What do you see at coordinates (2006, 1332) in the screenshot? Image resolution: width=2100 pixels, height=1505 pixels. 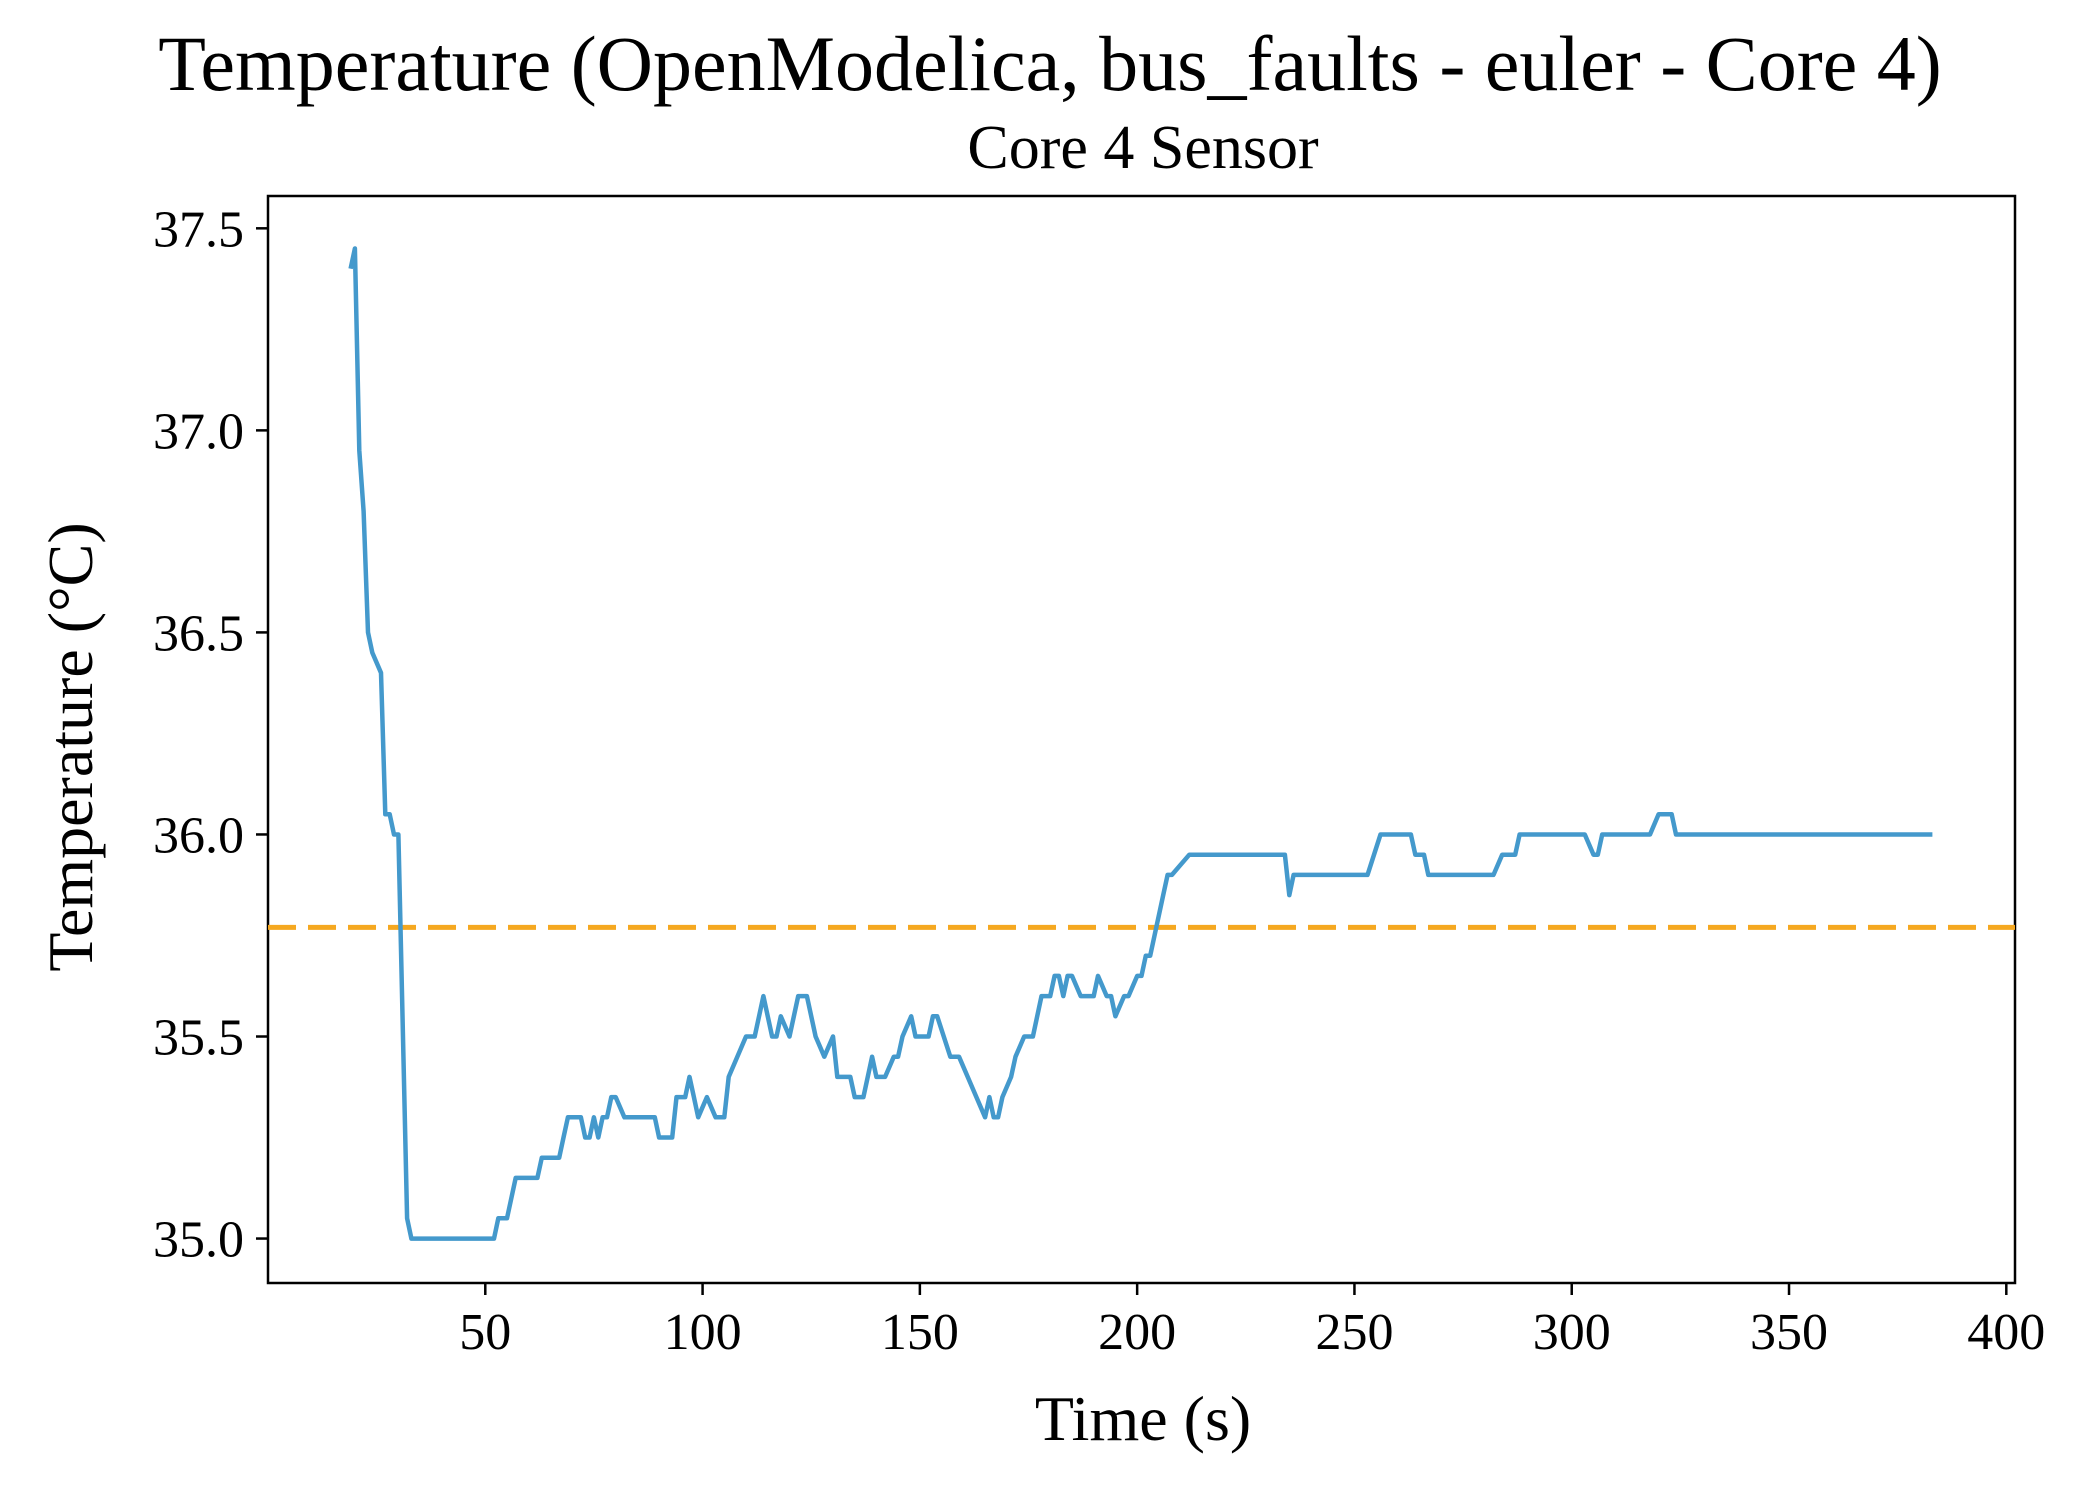 I see `x-tick-label: 400` at bounding box center [2006, 1332].